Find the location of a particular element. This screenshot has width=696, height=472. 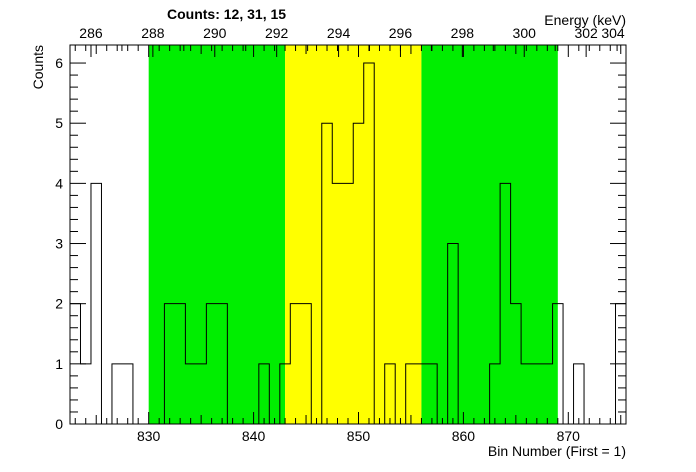

energy-axis-ticks: 286 288 290 292 294 296 298 300 302 304 is located at coordinates (352, 41).